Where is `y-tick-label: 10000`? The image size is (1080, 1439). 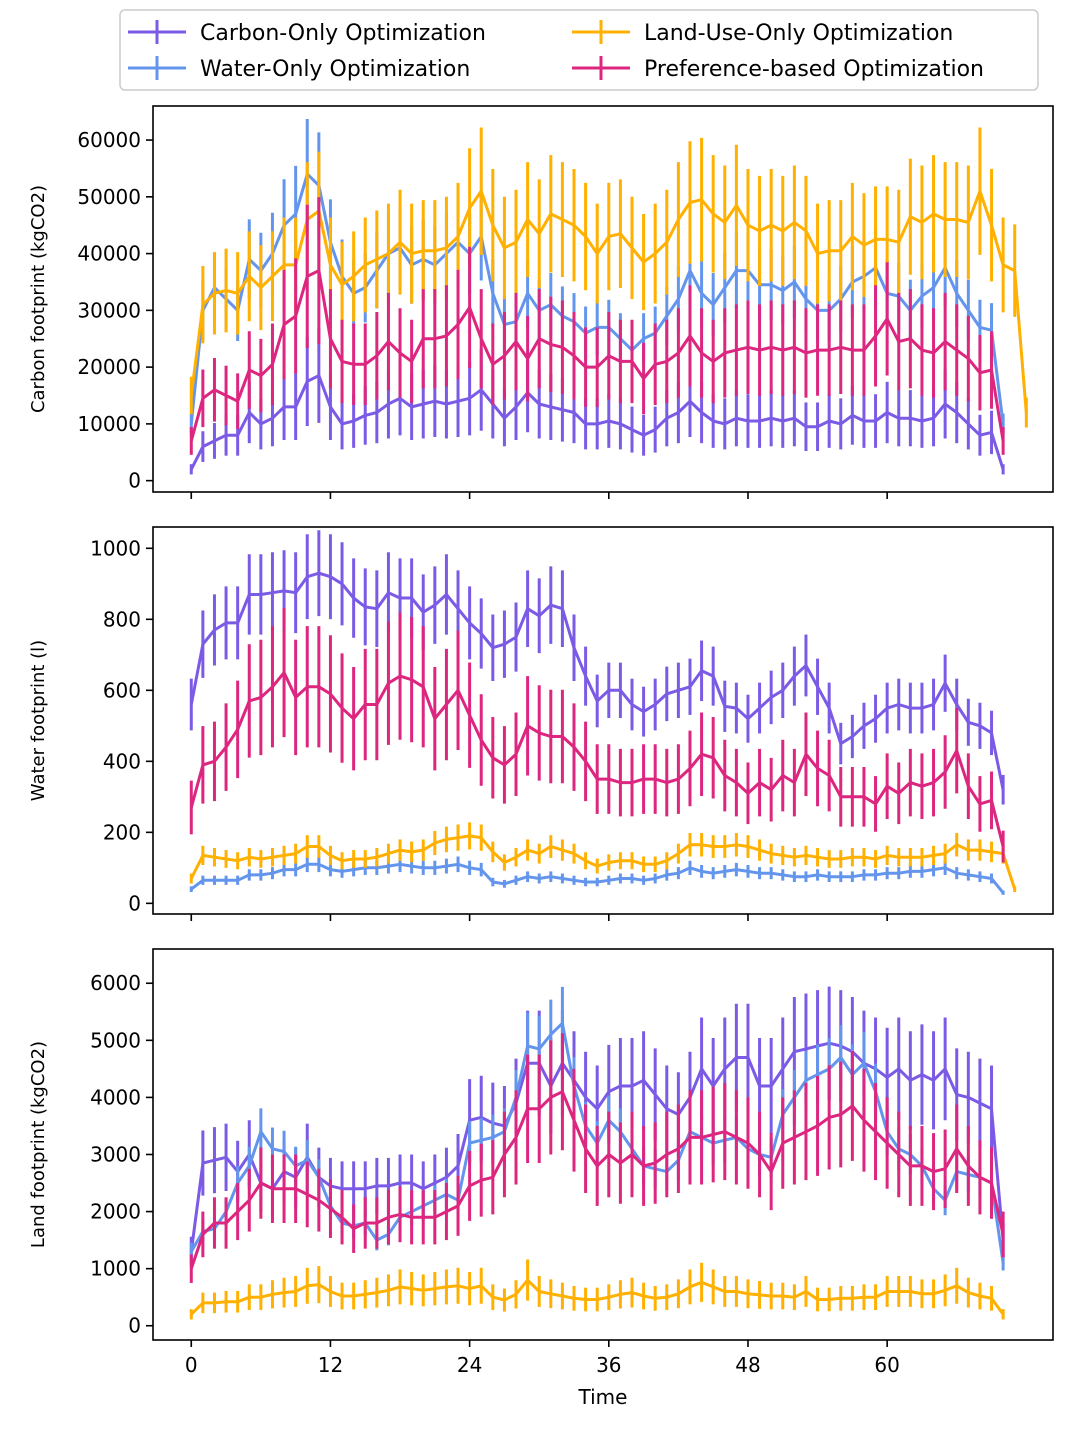 y-tick-label: 10000 is located at coordinates (109, 424).